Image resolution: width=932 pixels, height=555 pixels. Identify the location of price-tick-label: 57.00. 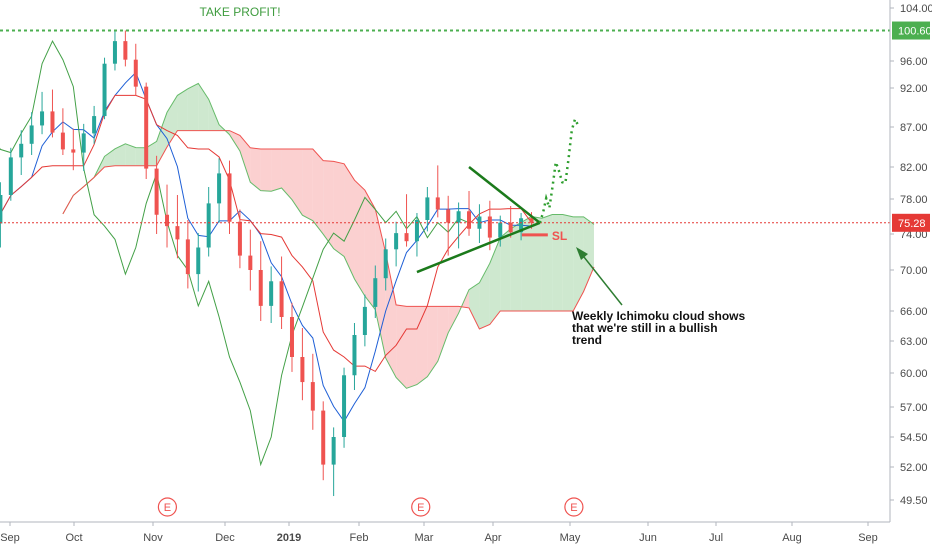
(914, 408).